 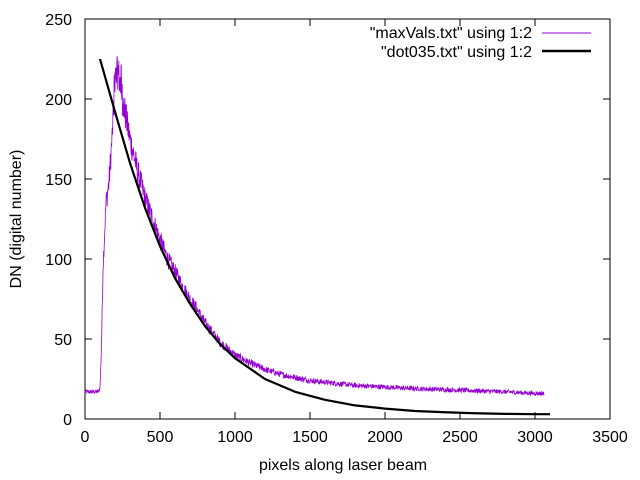 What do you see at coordinates (535, 437) in the screenshot?
I see `x-tick-label: 3000` at bounding box center [535, 437].